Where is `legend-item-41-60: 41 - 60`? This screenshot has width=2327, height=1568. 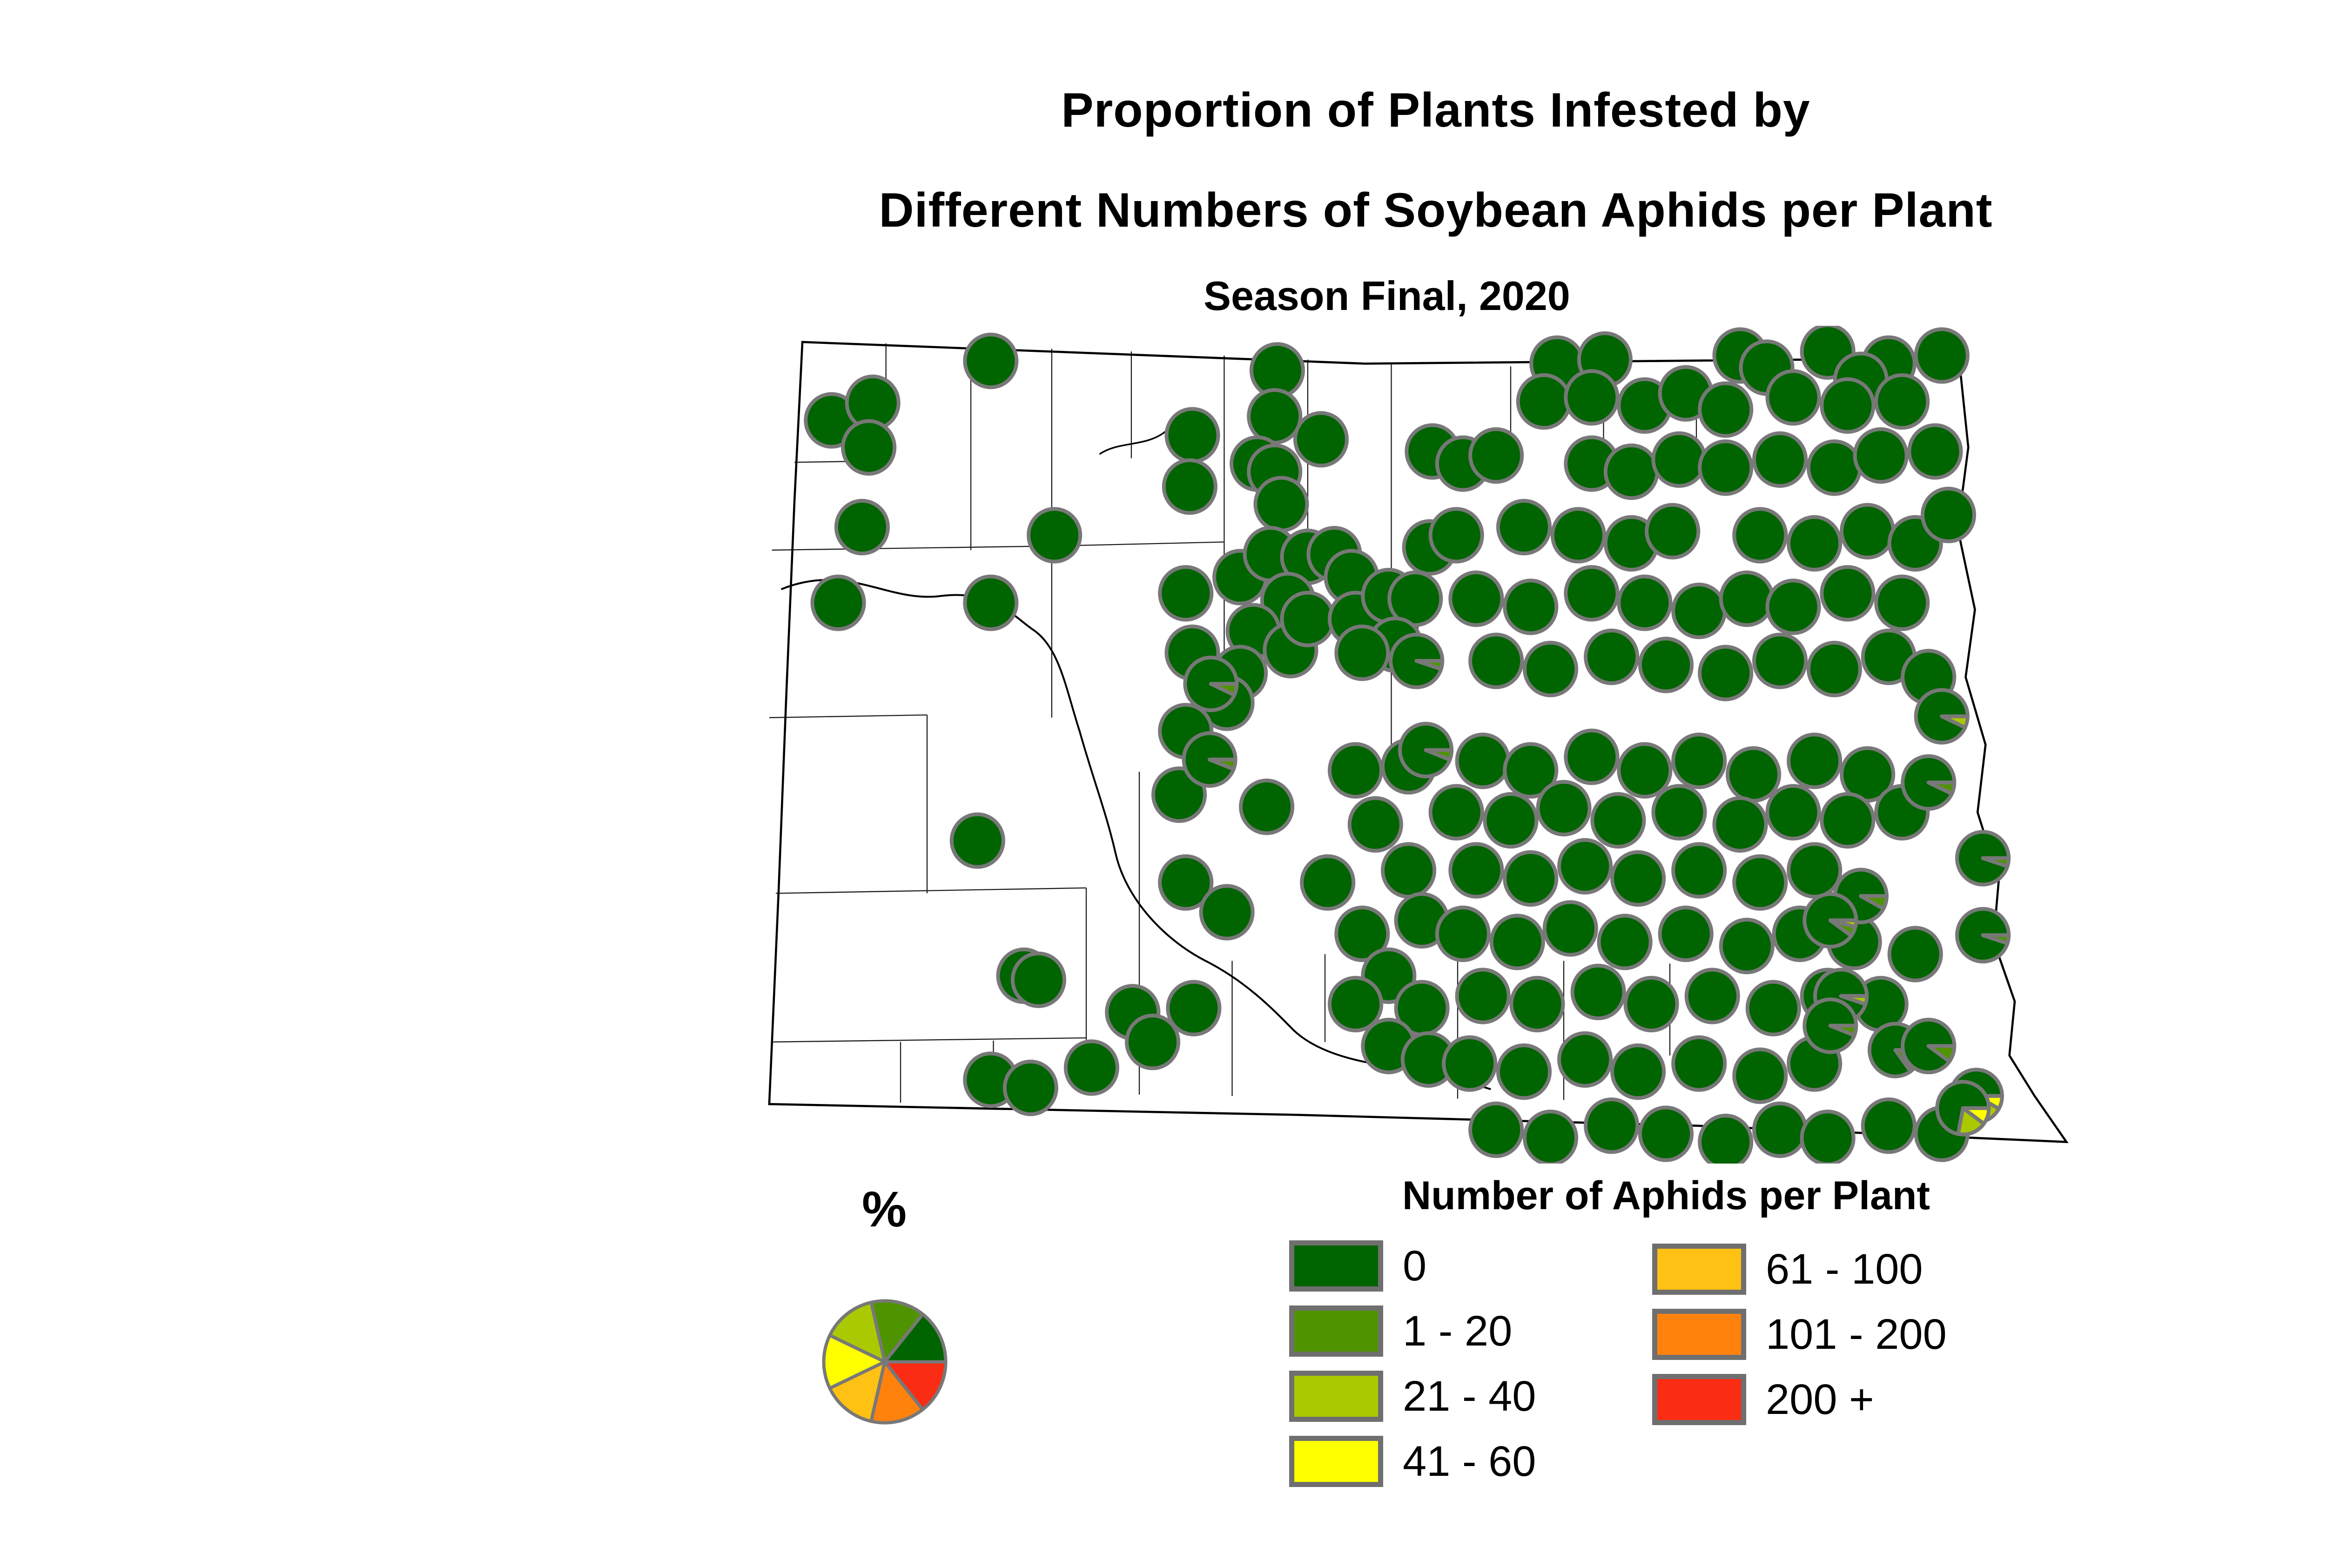 legend-item-41-60: 41 - 60 is located at coordinates (1412, 1461).